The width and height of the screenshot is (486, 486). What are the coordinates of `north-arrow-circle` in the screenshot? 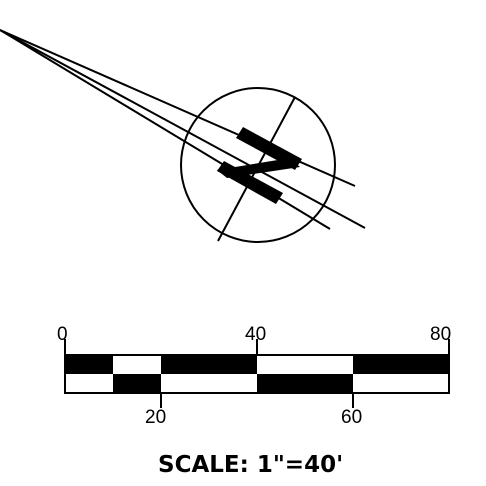 It's located at (258, 165).